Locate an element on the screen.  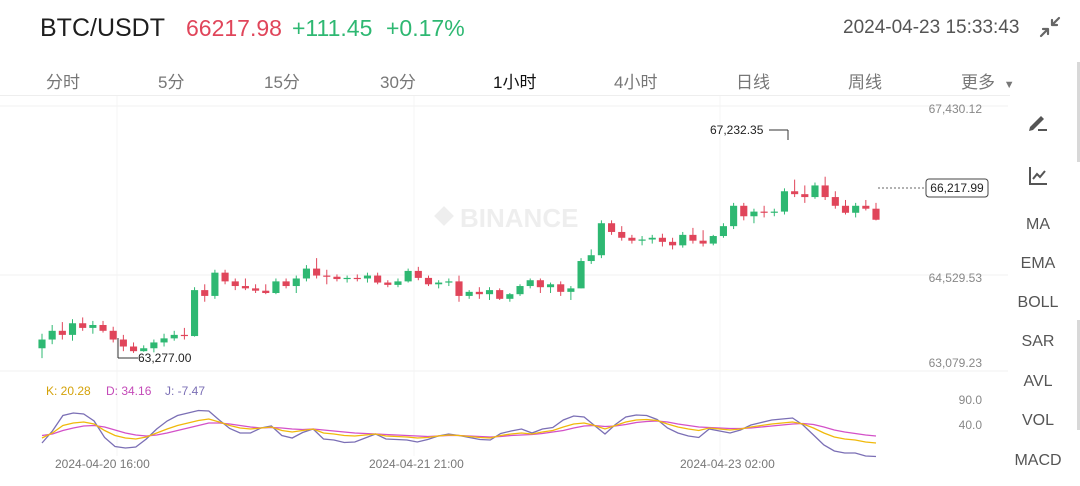
watermark-text: BINANCE is located at coordinates (519, 218).